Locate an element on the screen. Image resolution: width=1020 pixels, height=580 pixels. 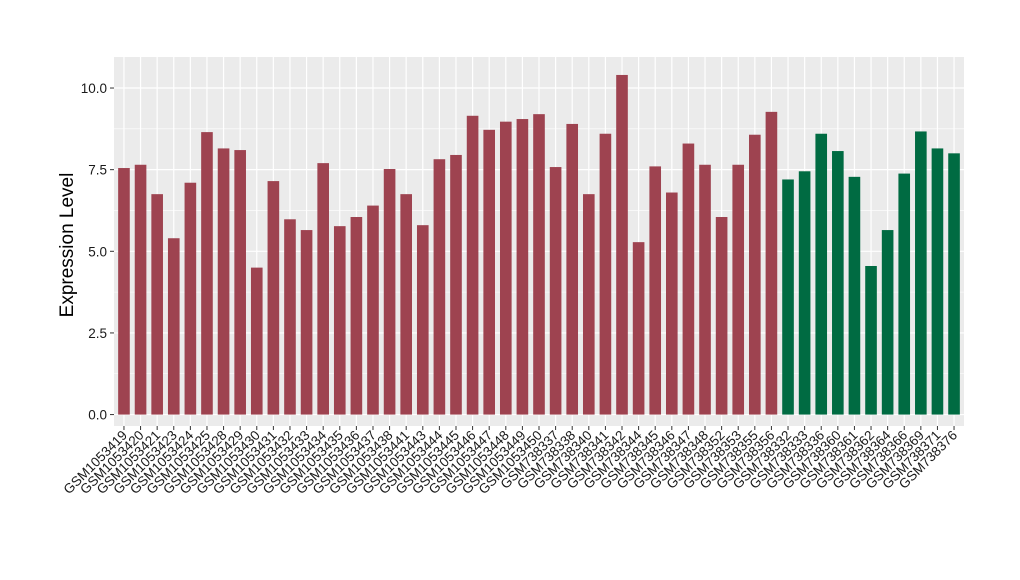
y-axis: 0.0 2.5 5.0 7.5 10.0 is located at coordinates (97, 252).